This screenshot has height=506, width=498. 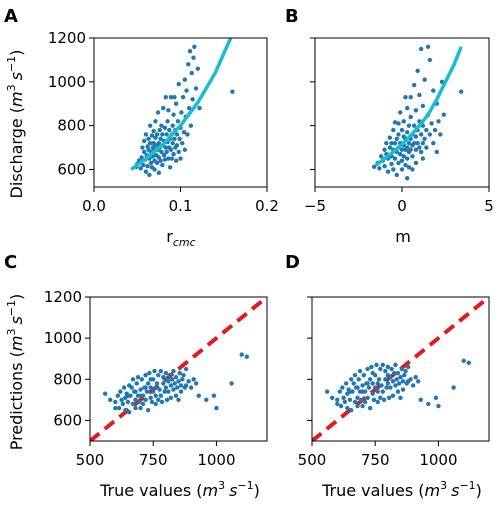 I want to click on panel-a-letter: A, so click(x=11, y=16).